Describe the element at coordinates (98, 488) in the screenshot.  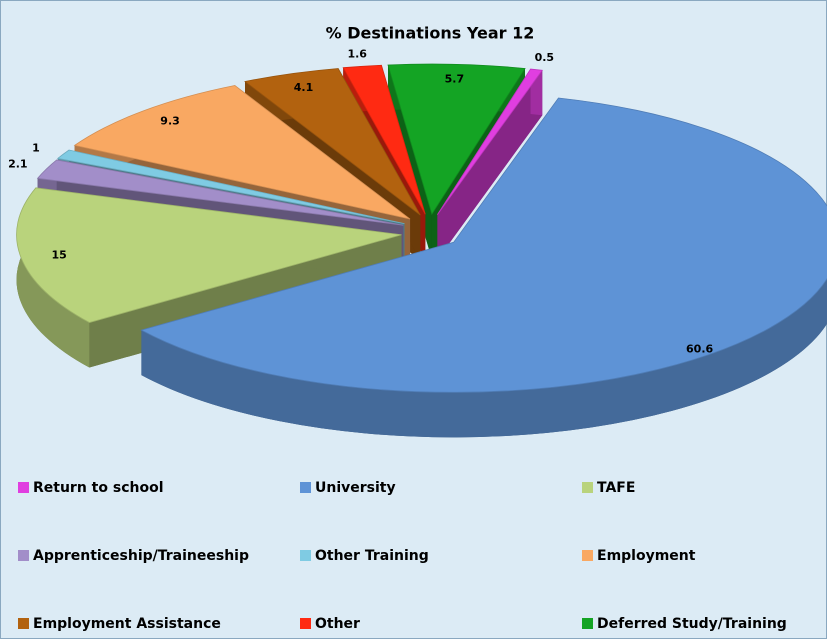
I see `legend-label: Return to school` at that location.